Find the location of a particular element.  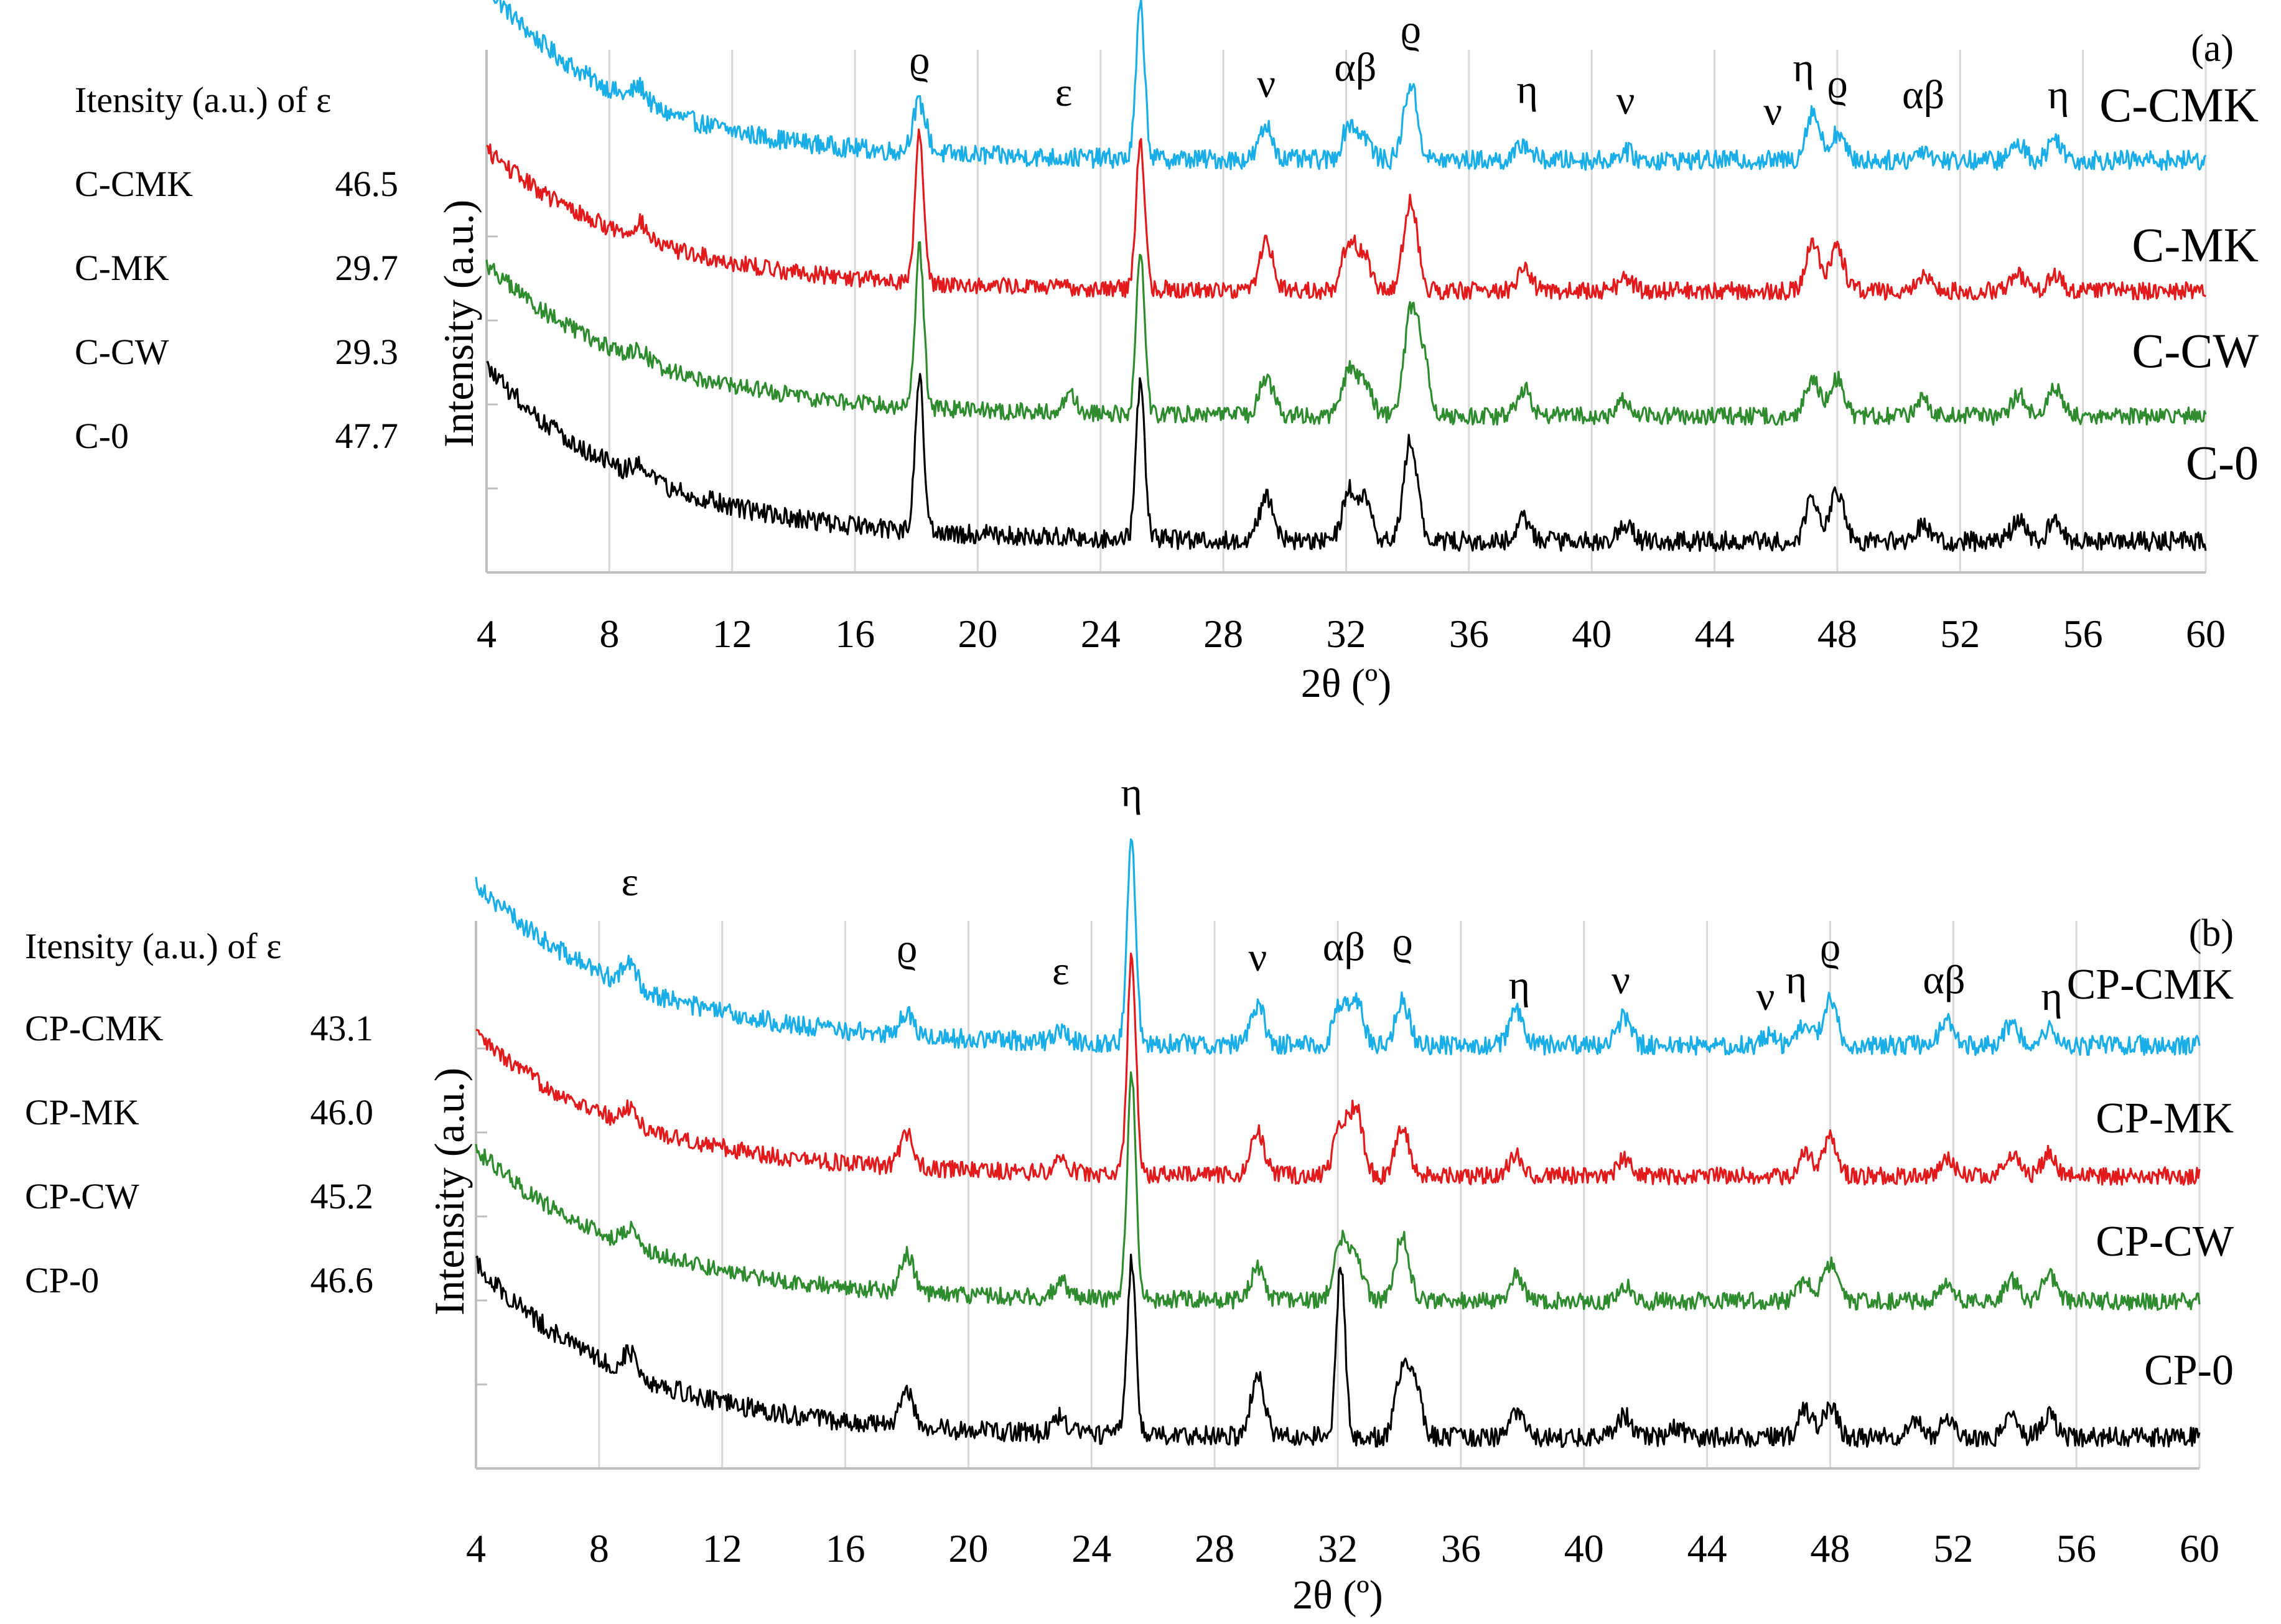

intensity-table-sample: C-0 is located at coordinates (102, 436).